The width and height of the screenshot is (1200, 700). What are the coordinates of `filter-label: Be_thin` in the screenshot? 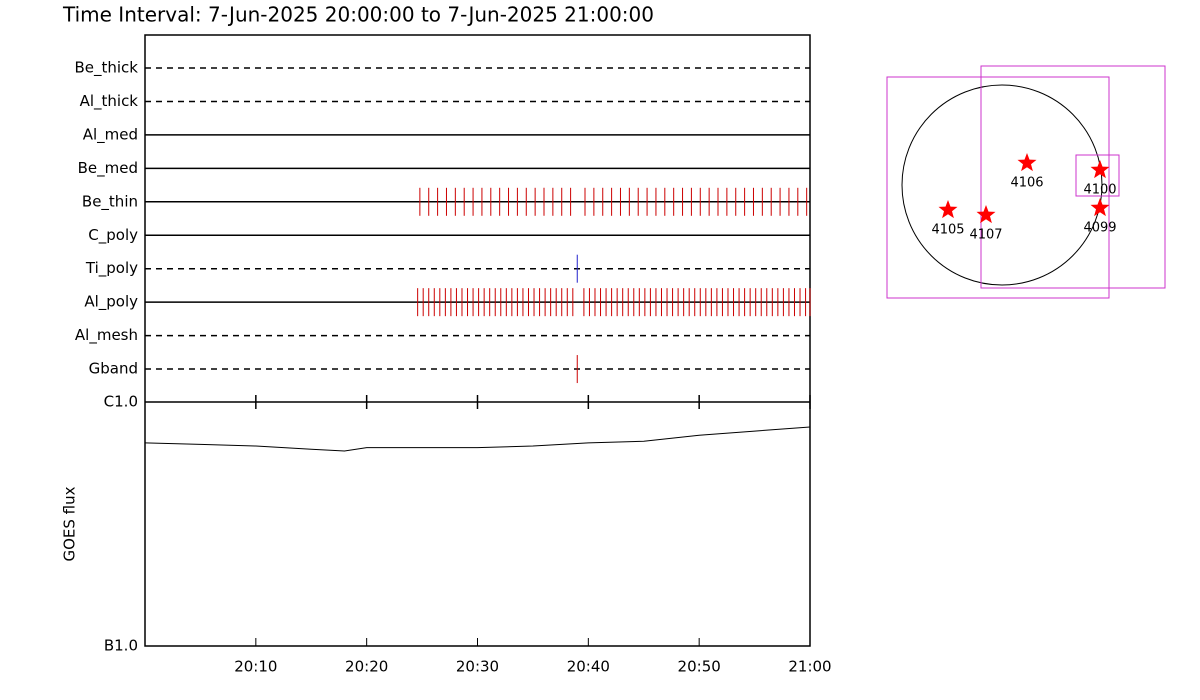 It's located at (110, 201).